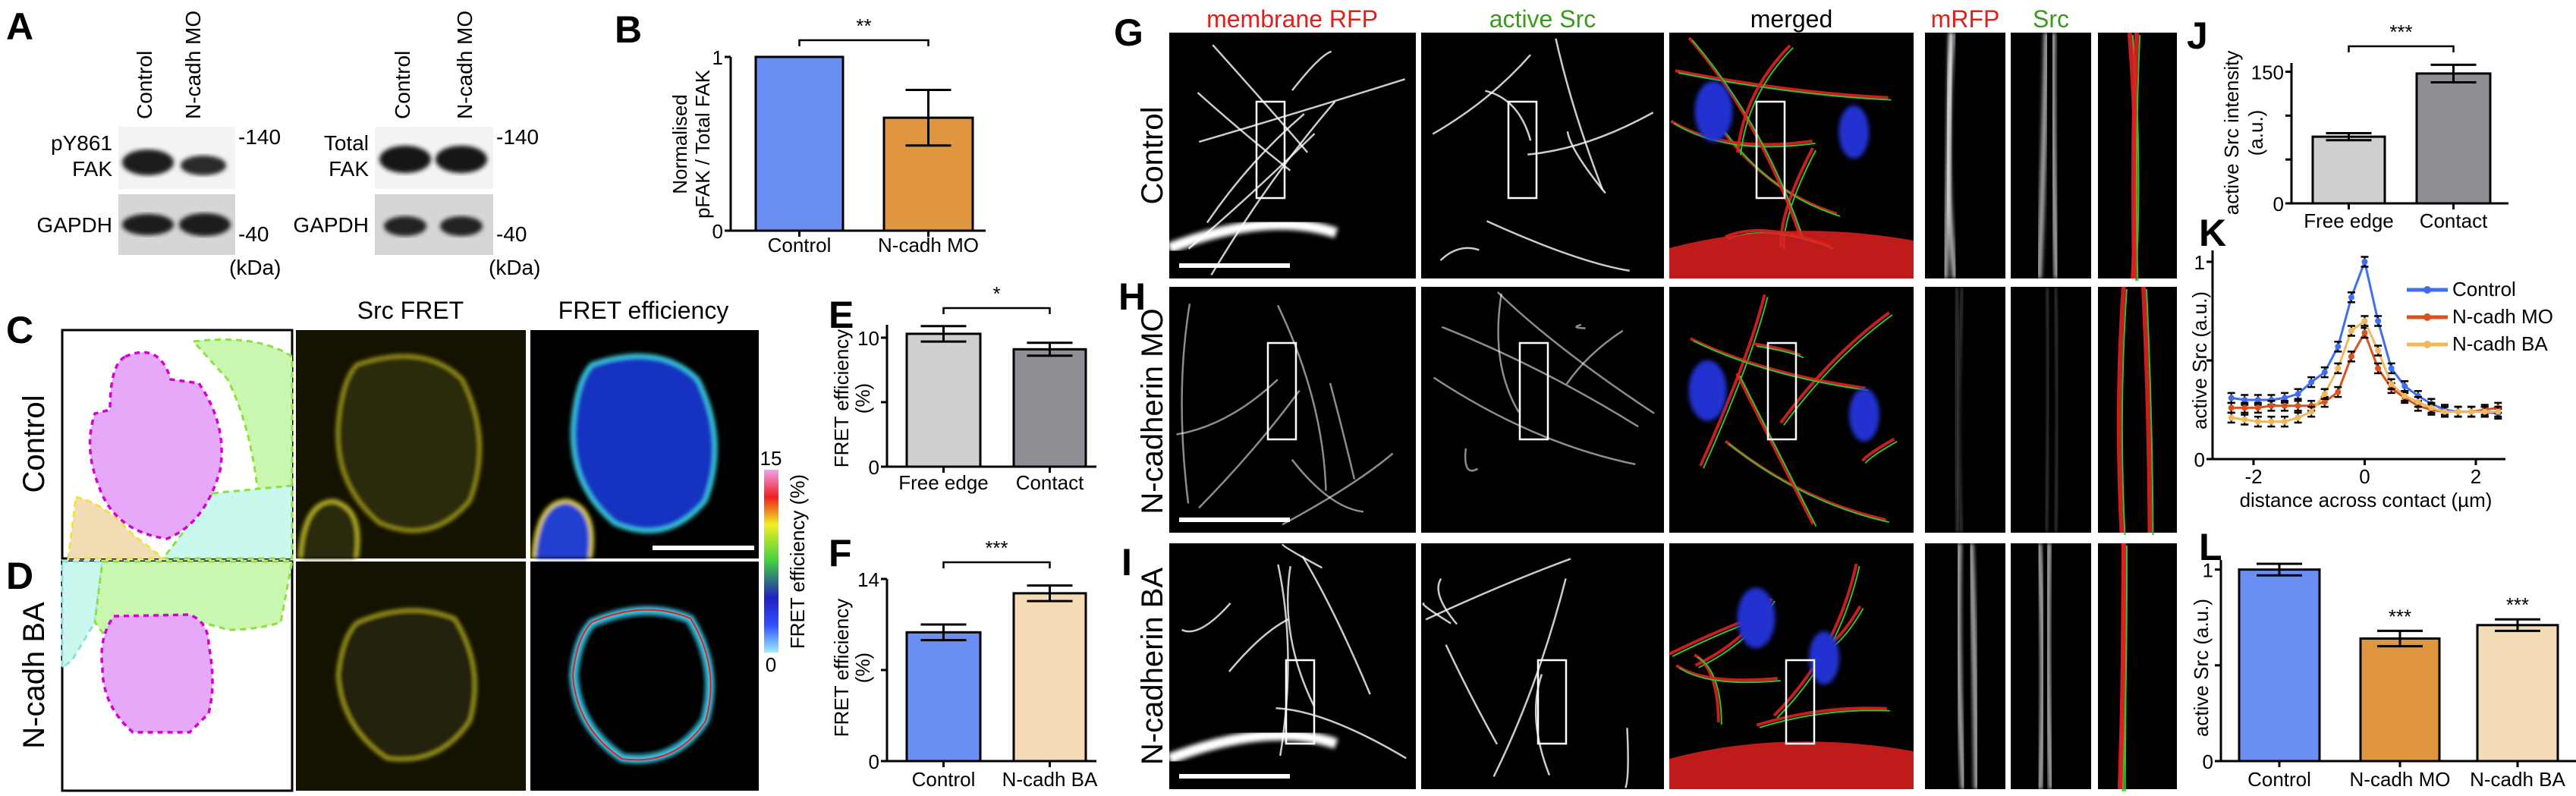  Describe the element at coordinates (943, 482) in the screenshot. I see `x-tick-label: Free edge` at that location.